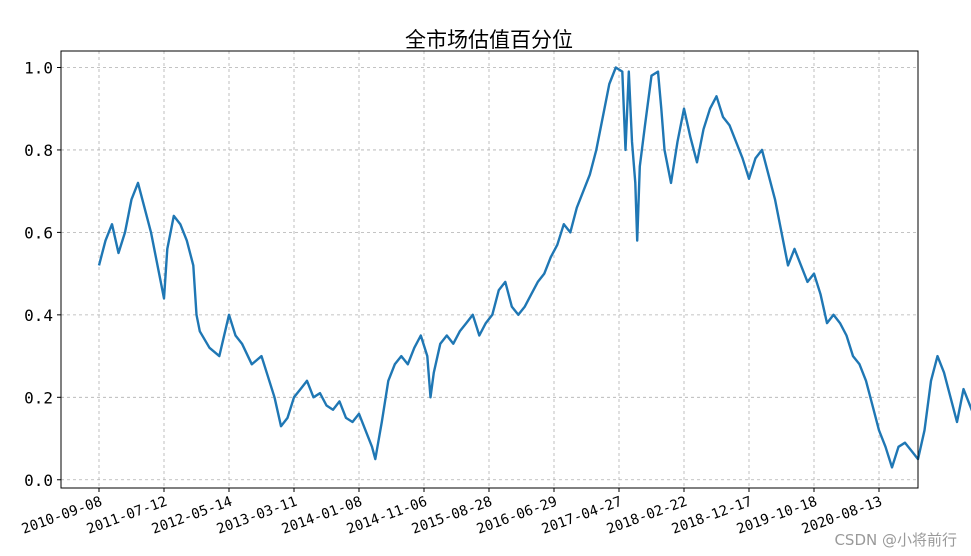  What do you see at coordinates (489, 40) in the screenshot?
I see `chart-title: 全市场估值百分位` at bounding box center [489, 40].